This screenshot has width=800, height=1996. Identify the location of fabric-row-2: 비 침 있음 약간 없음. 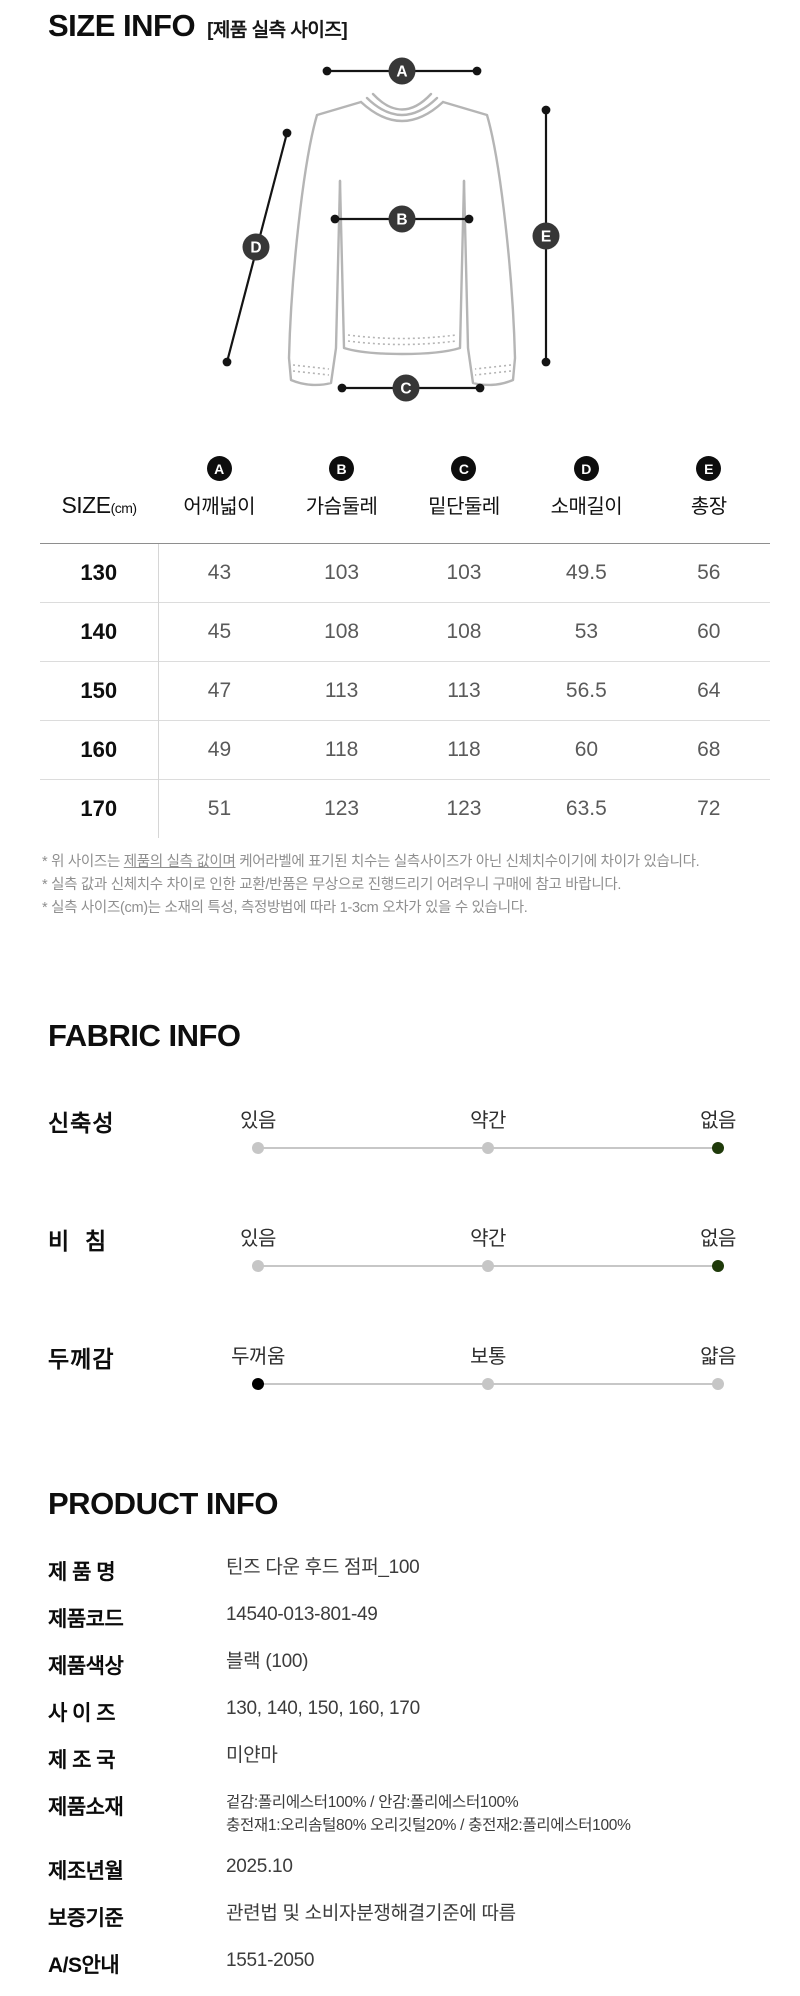
(401, 1258).